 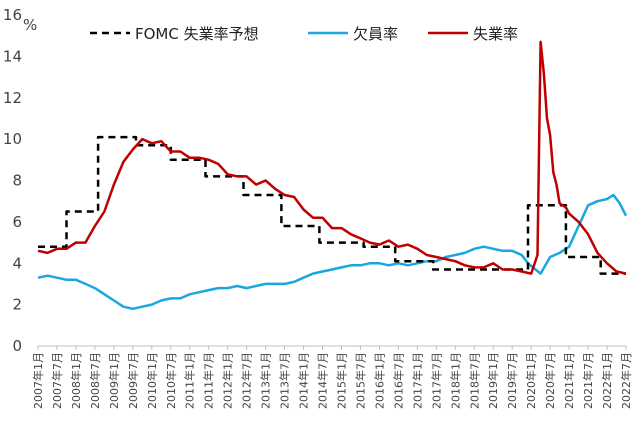 I want to click on y-tick-label: 6, so click(x=17, y=222).